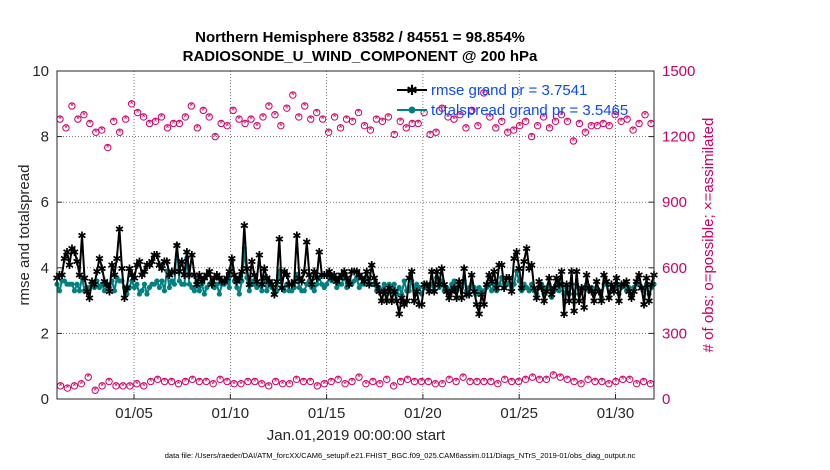  What do you see at coordinates (678, 71) in the screenshot?
I see `right-tick-label: 1500` at bounding box center [678, 71].